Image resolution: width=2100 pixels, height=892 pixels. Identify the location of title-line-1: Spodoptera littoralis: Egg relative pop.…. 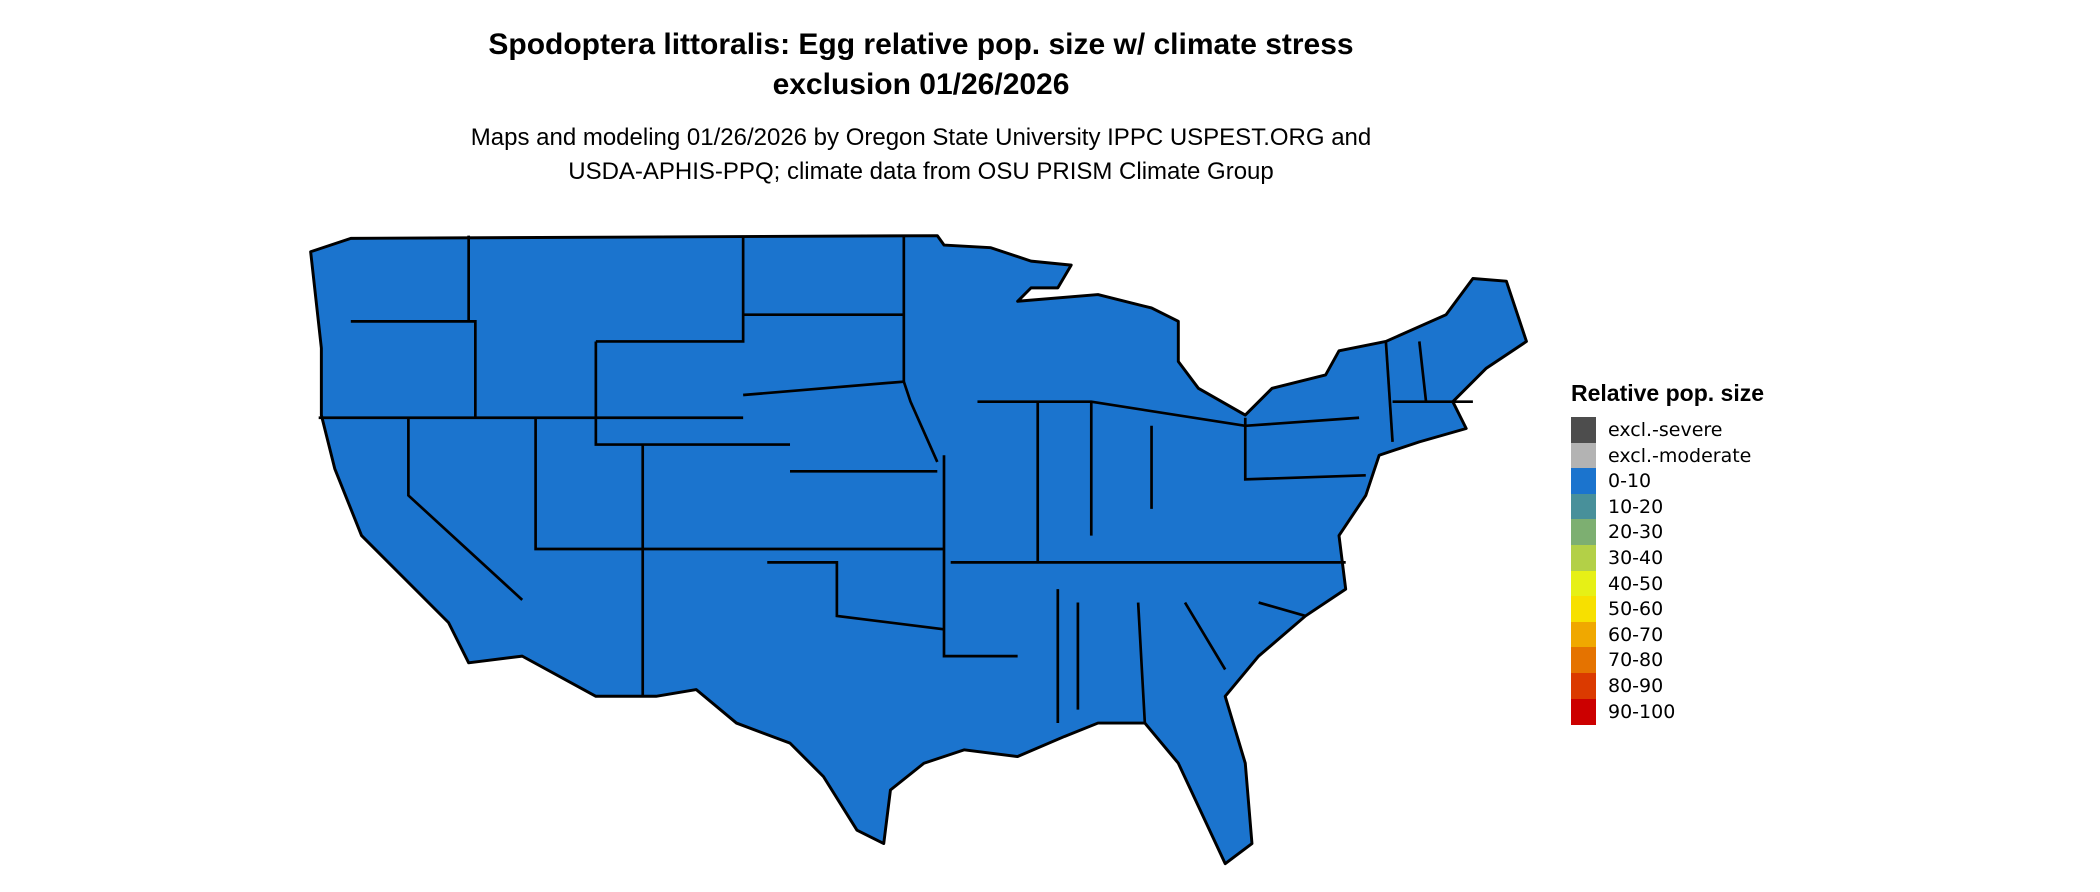
(921, 44).